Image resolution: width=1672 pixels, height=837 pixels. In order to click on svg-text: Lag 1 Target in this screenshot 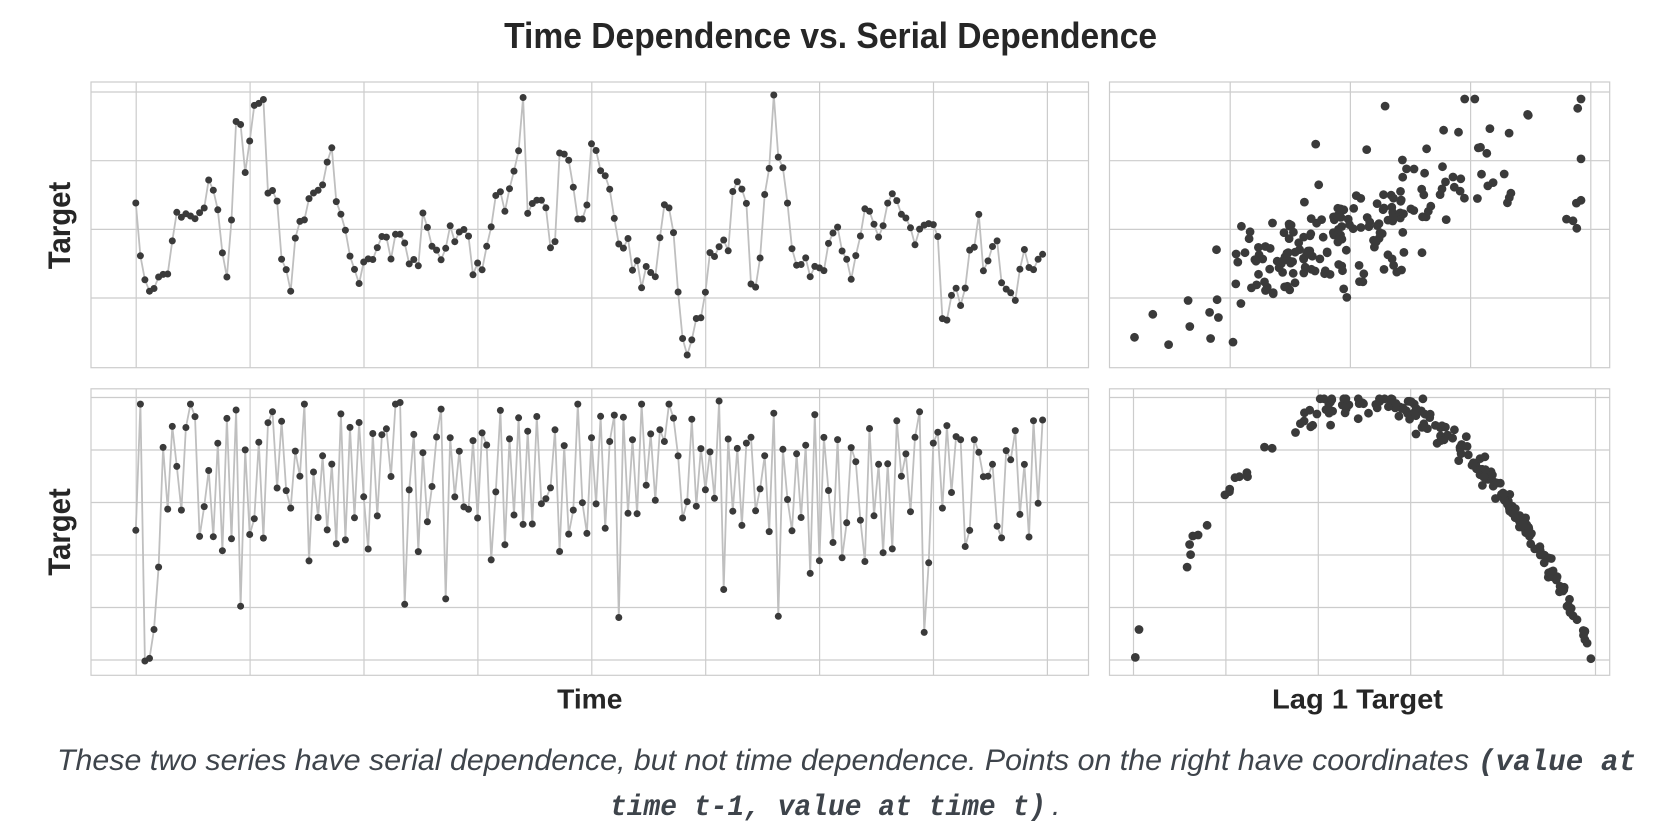, I will do `click(1357, 699)`.